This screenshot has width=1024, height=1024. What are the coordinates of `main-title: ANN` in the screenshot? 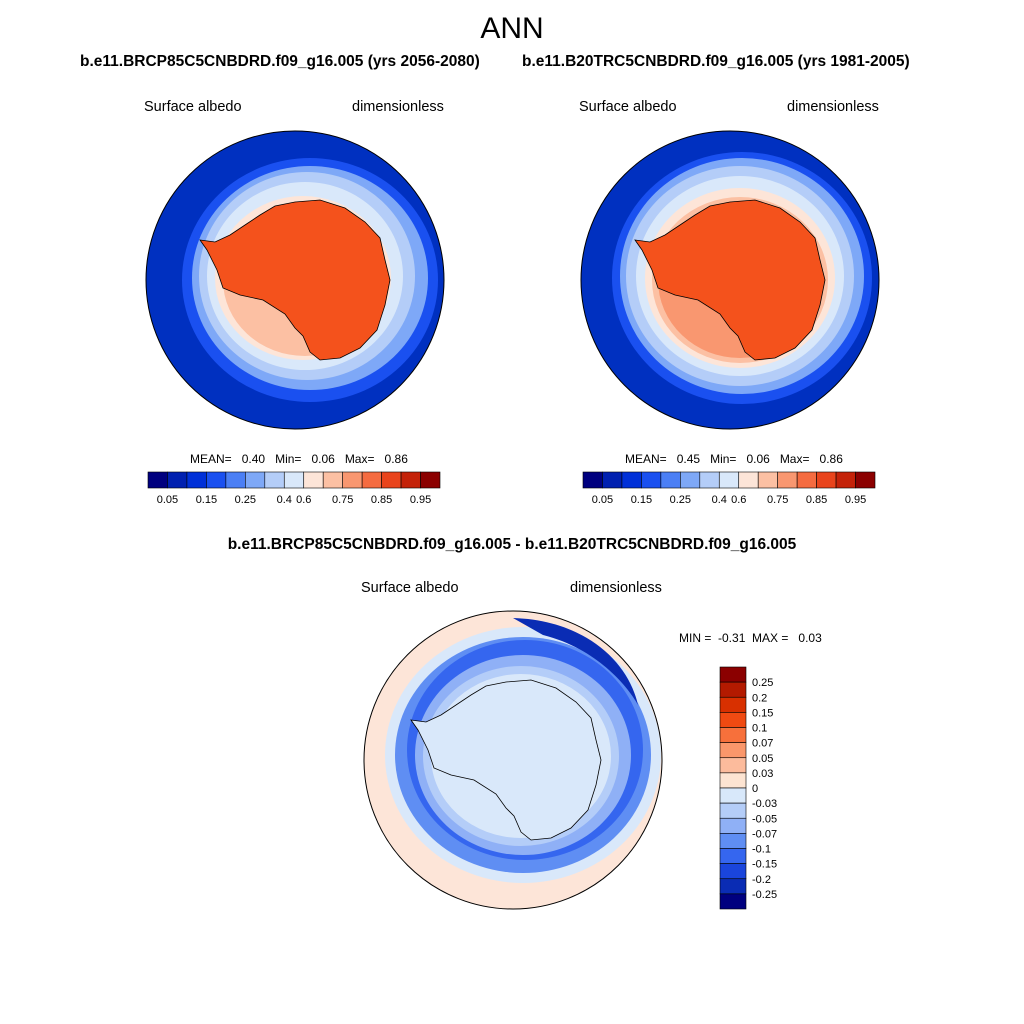 It's located at (512, 28).